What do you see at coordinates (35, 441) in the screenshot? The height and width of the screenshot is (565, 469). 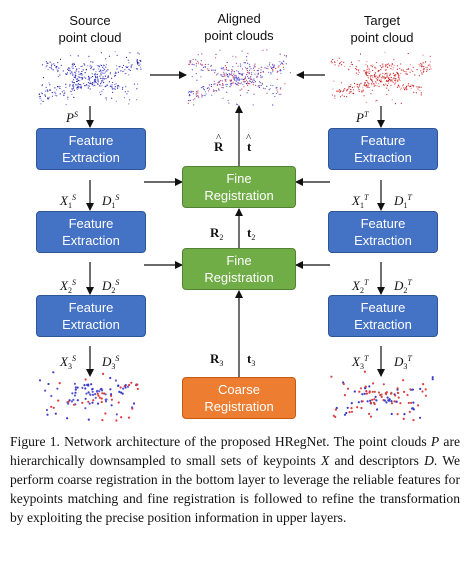 I see `caption-figure-label: Figure 1.` at bounding box center [35, 441].